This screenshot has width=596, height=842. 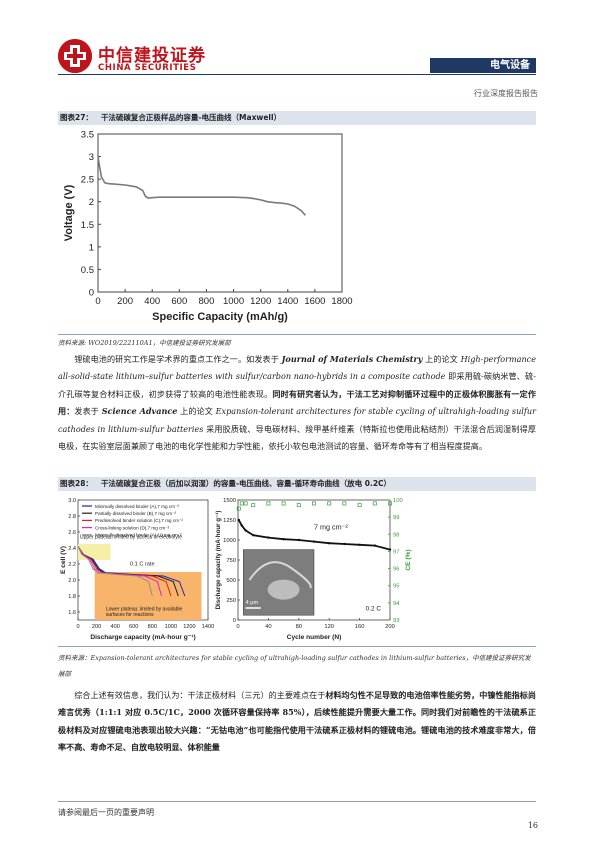 I want to click on legend-label: Cross-linking solution (D),7 mg cm⁻², so click(x=132, y=527).